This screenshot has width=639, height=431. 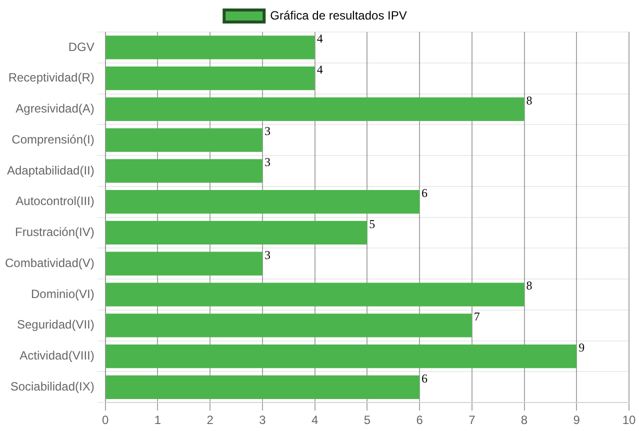 What do you see at coordinates (158, 420) in the screenshot?
I see `x-tick-label: 1` at bounding box center [158, 420].